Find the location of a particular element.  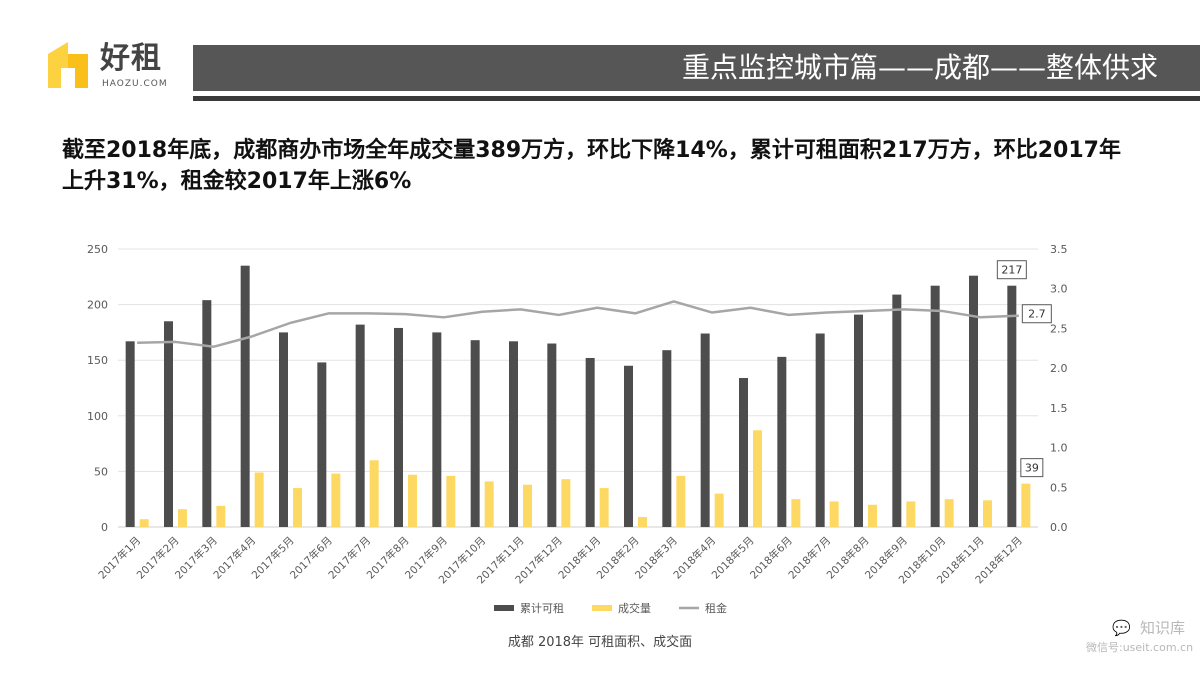

legend-label: 成交量 is located at coordinates (634, 608).